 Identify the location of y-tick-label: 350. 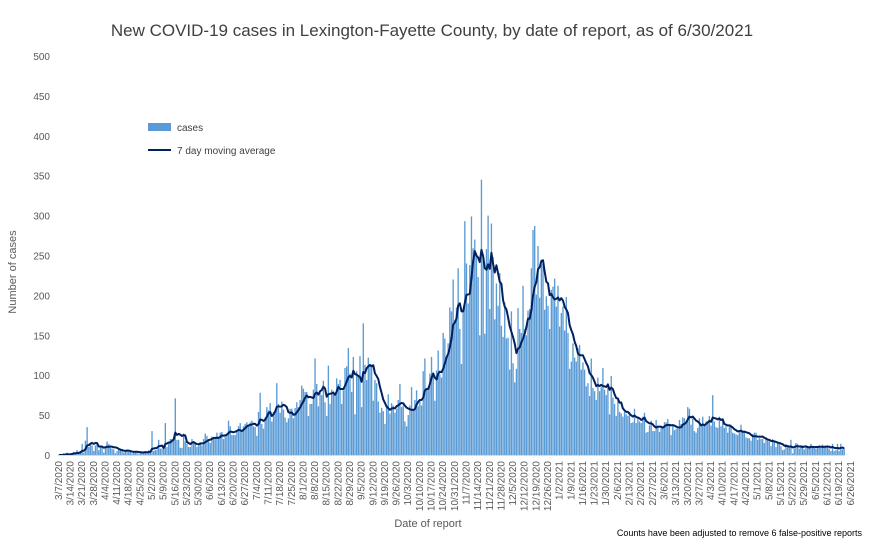
(41, 177).